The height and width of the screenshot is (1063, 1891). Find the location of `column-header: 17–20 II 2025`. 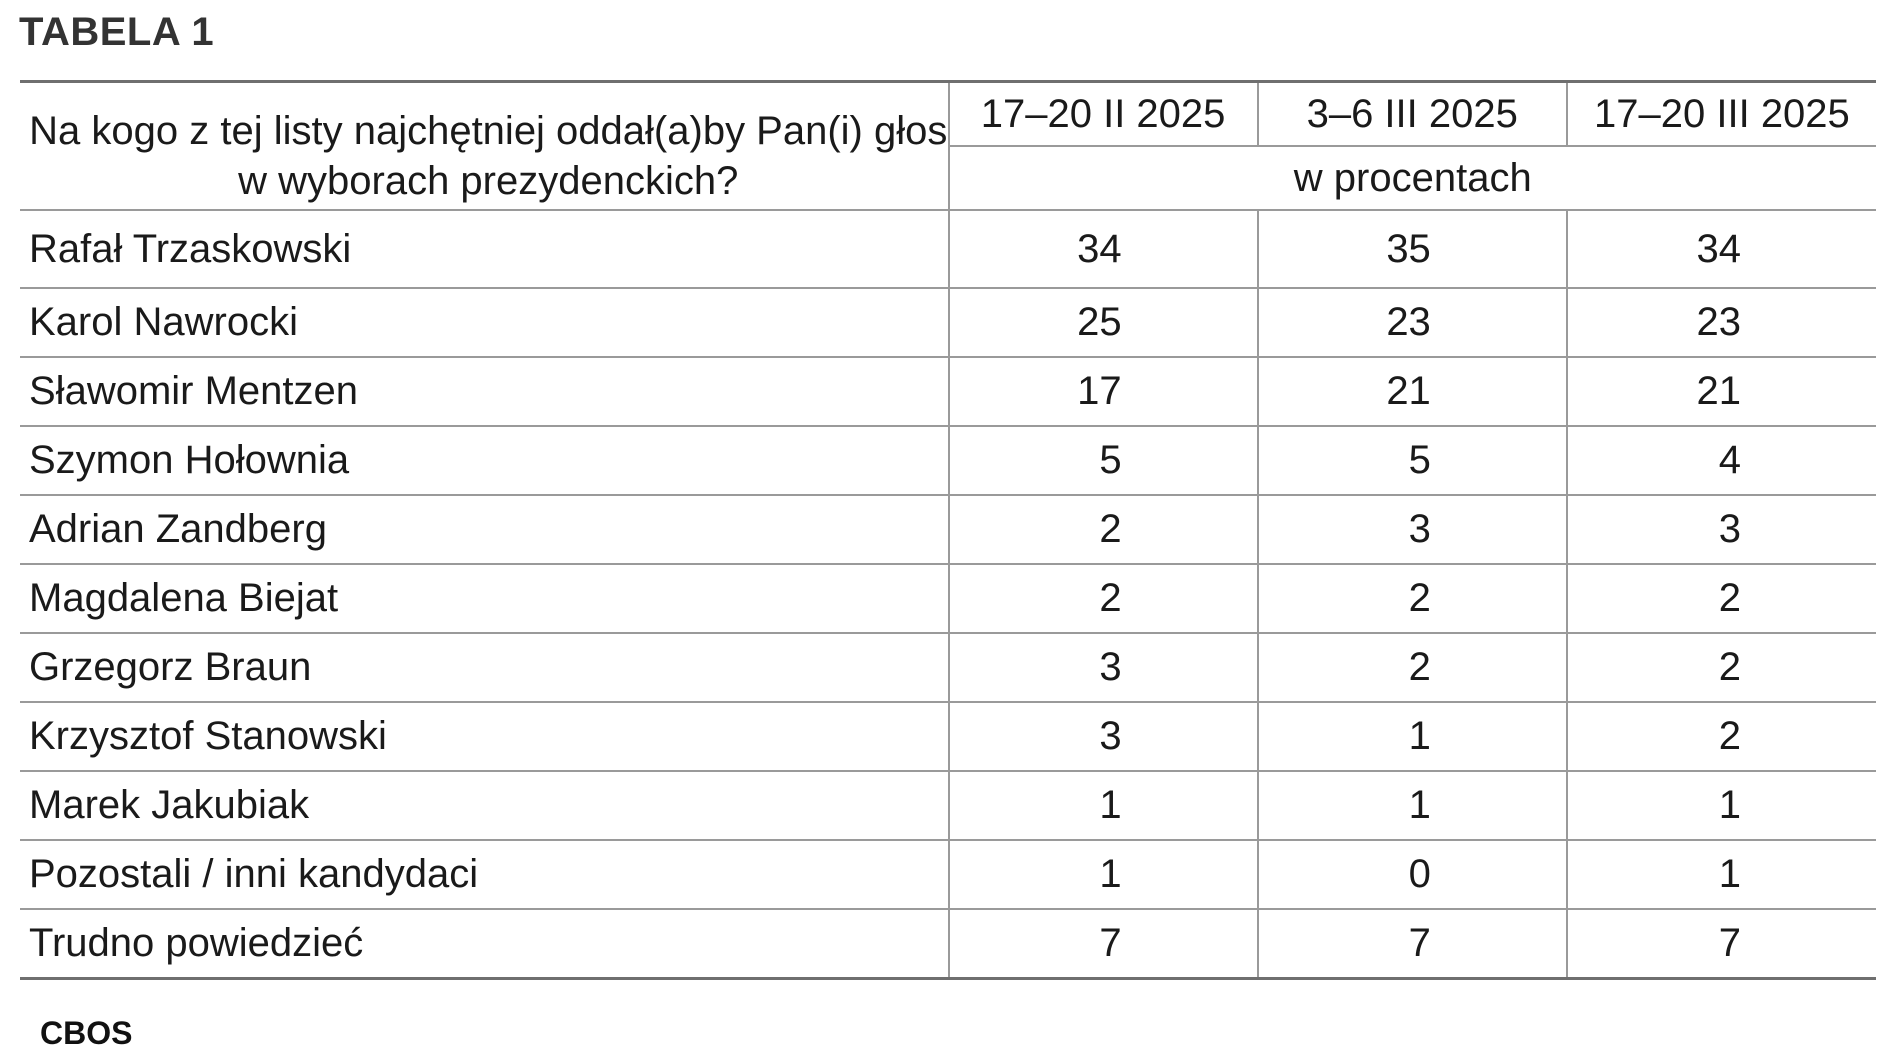

column-header: 17–20 II 2025 is located at coordinates (1102, 113).